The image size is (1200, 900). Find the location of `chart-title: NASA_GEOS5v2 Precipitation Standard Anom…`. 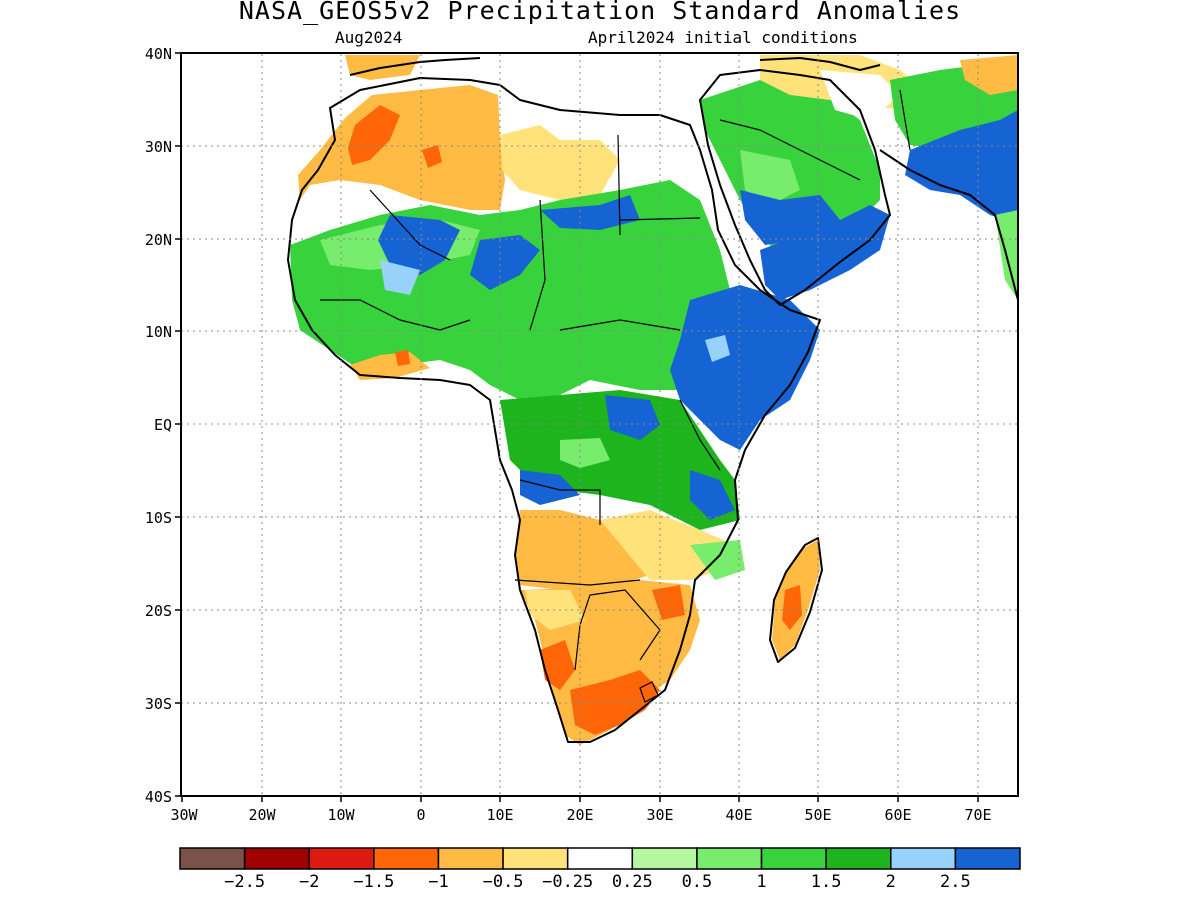

chart-title: NASA_GEOS5v2 Precipitation Standard Anom… is located at coordinates (600, 12).